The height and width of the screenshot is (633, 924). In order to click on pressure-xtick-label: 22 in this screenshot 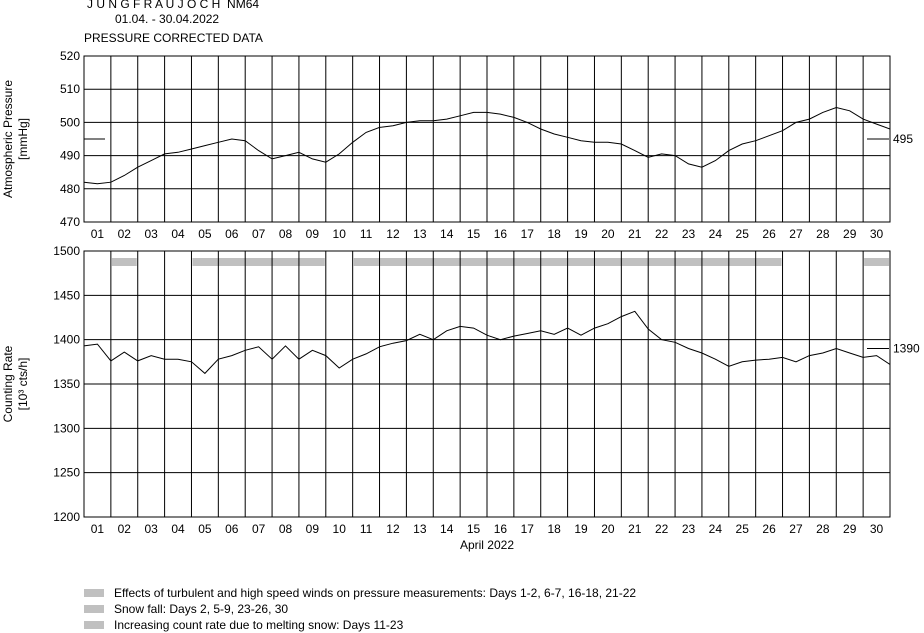, I will do `click(662, 234)`.